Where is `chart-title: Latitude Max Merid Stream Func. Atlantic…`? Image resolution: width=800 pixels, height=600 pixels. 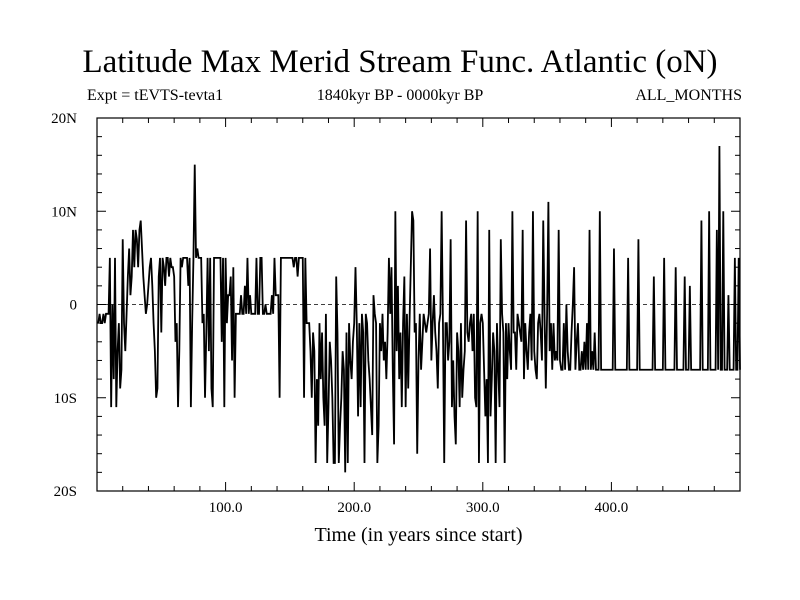
chart-title: Latitude Max Merid Stream Func. Atlantic… is located at coordinates (400, 62).